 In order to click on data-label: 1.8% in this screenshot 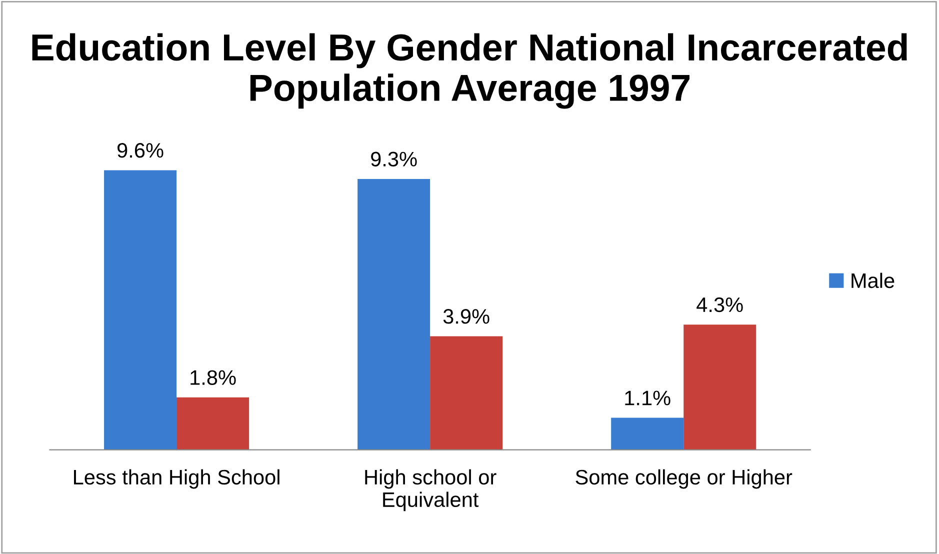, I will do `click(213, 377)`.